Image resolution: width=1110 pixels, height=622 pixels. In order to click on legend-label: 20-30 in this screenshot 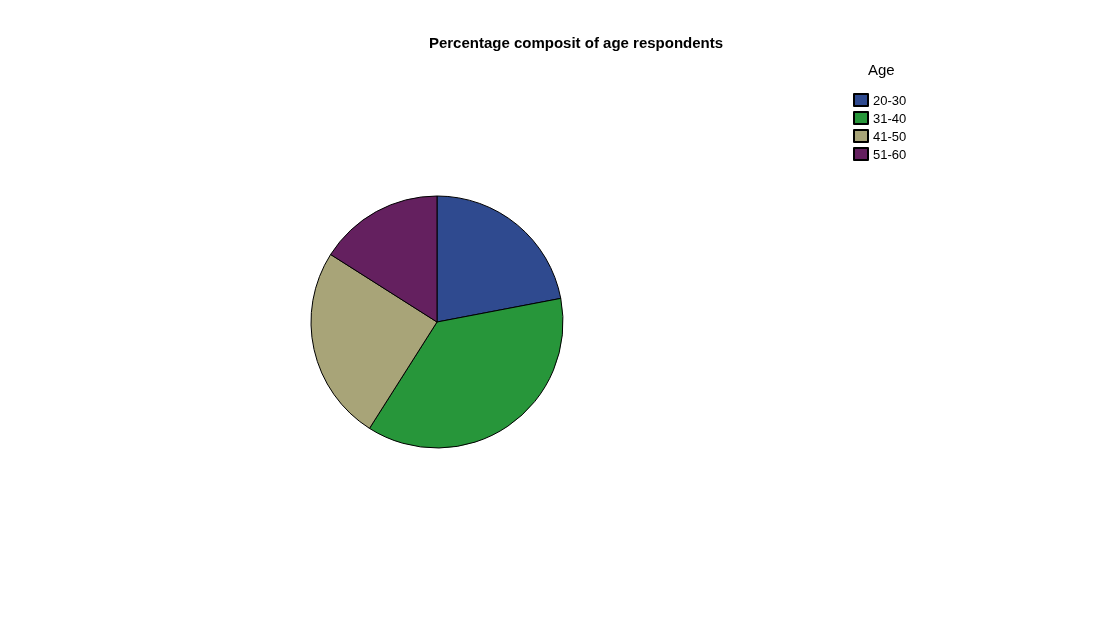, I will do `click(890, 100)`.